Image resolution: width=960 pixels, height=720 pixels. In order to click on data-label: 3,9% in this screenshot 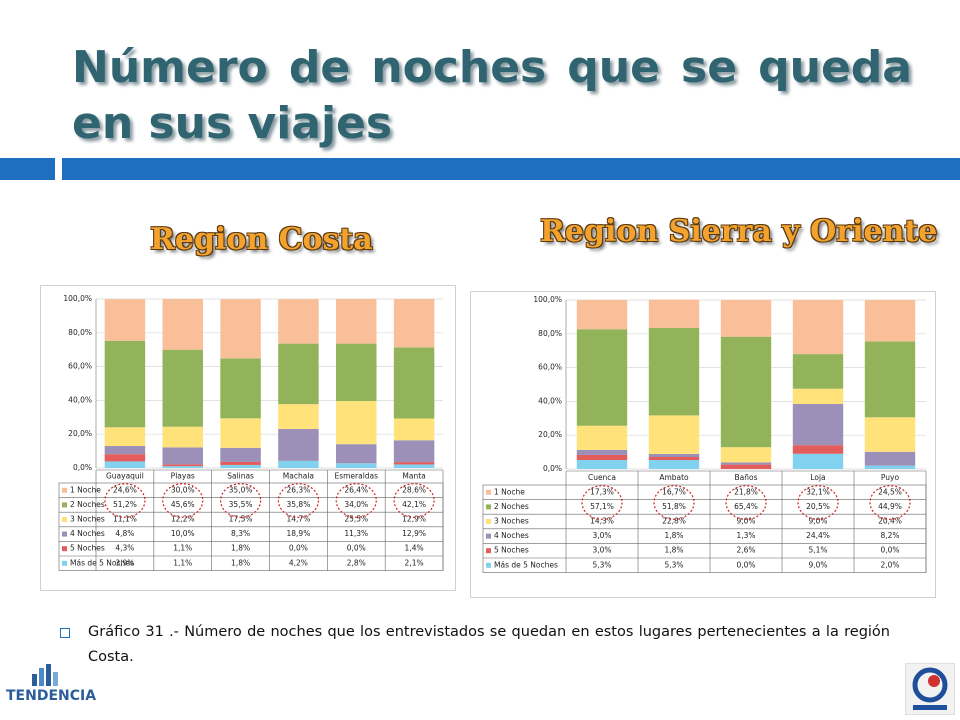, I will do `click(124, 562)`.